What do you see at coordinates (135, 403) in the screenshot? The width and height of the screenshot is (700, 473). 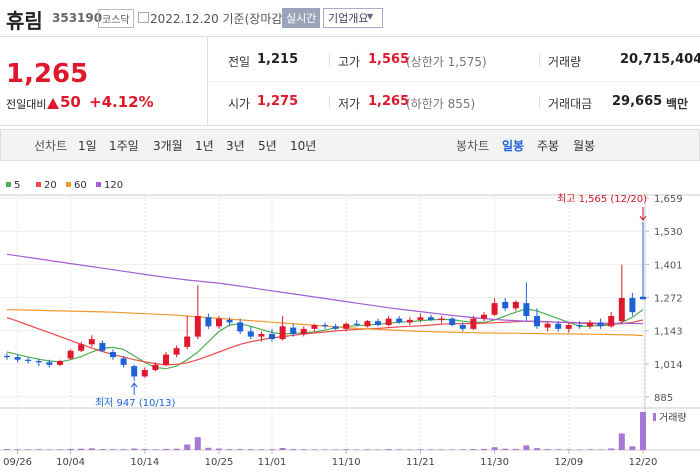 I see `annotation: 최저 947 (10/13)` at bounding box center [135, 403].